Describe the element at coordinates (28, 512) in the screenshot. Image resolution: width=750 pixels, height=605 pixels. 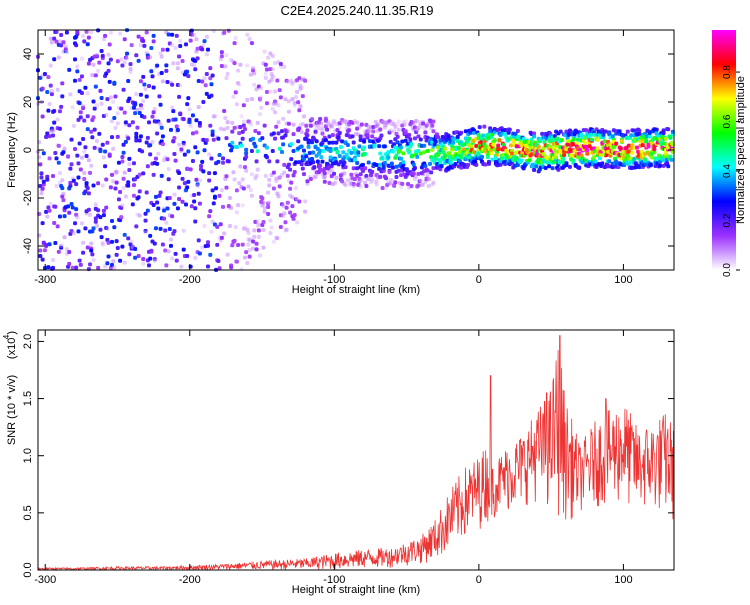
I see `y-tick-label: 0.5` at that location.